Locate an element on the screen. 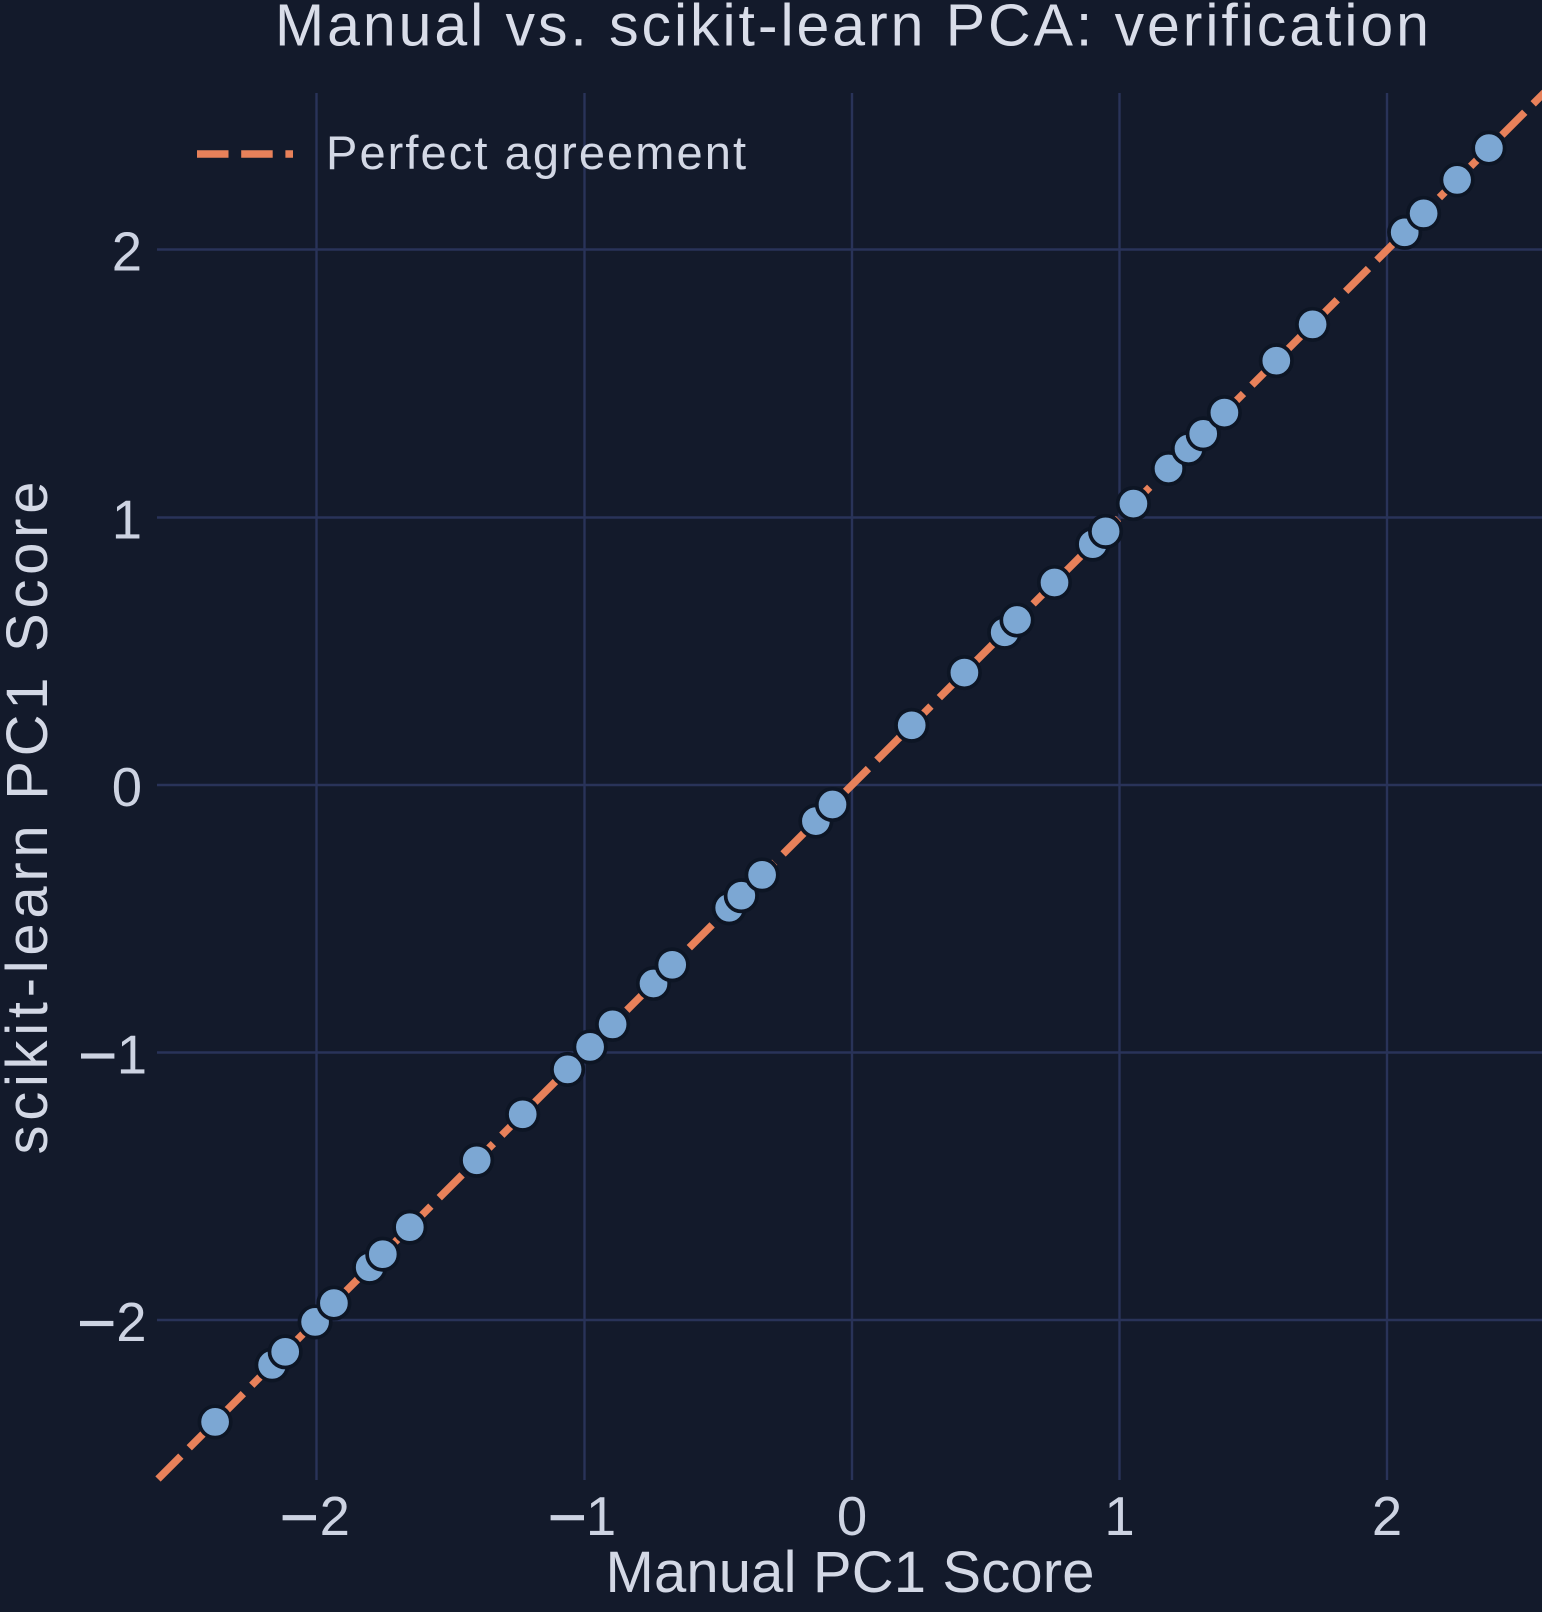 The width and height of the screenshot is (1542, 1612). svg-text: Manual PC1 Score is located at coordinates (850, 1572).